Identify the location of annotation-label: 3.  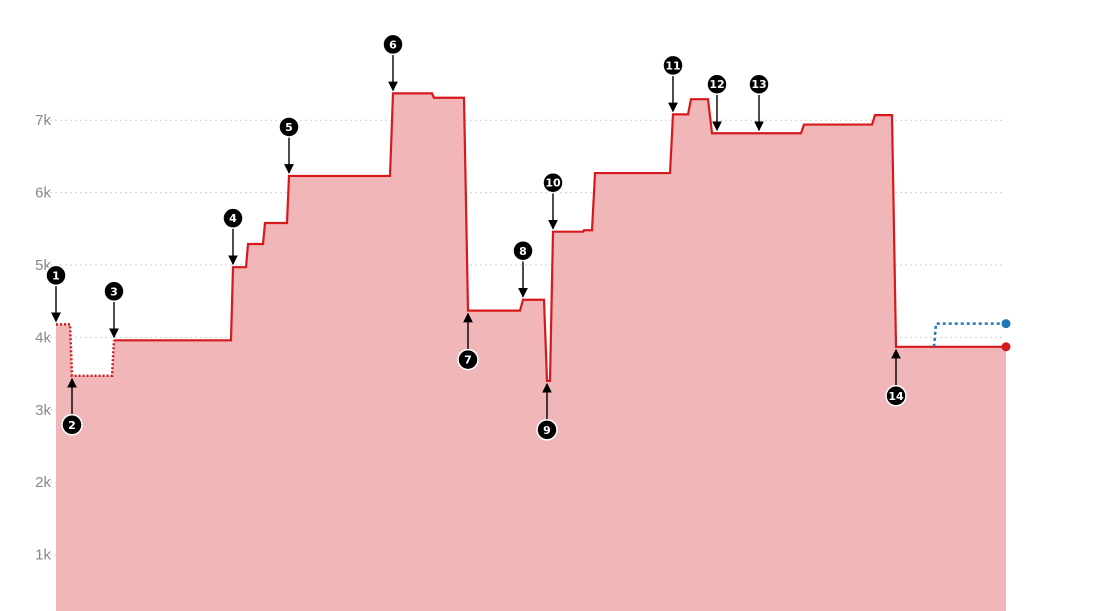
(114, 291).